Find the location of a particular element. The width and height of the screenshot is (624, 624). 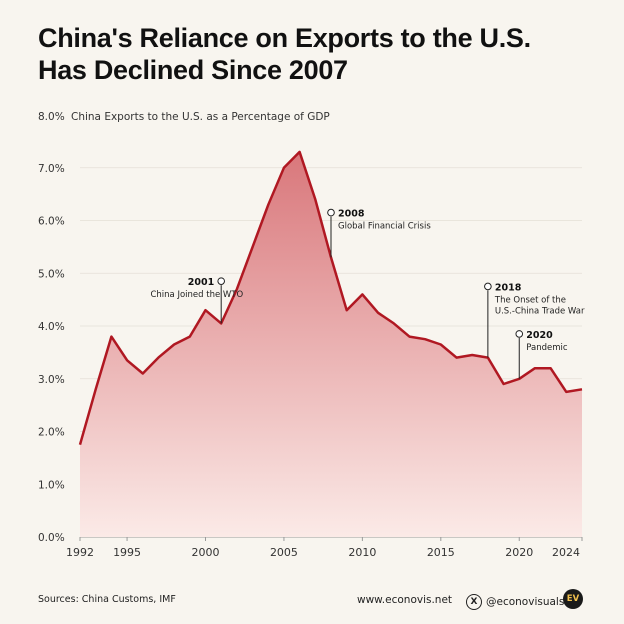

x-tick-label: 2010 is located at coordinates (362, 552).